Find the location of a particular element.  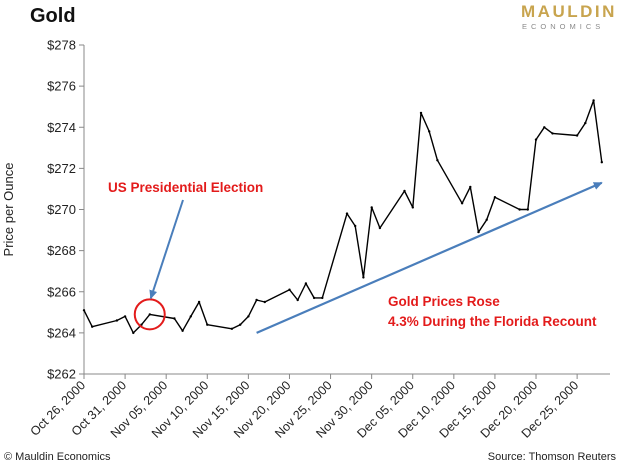

y-tick-label: $262 is located at coordinates (61, 374).